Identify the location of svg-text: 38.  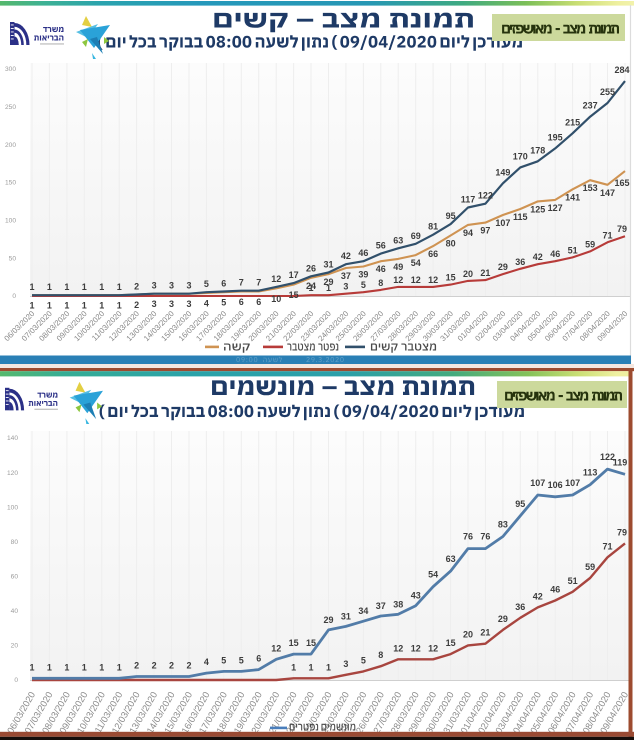
(398, 604).